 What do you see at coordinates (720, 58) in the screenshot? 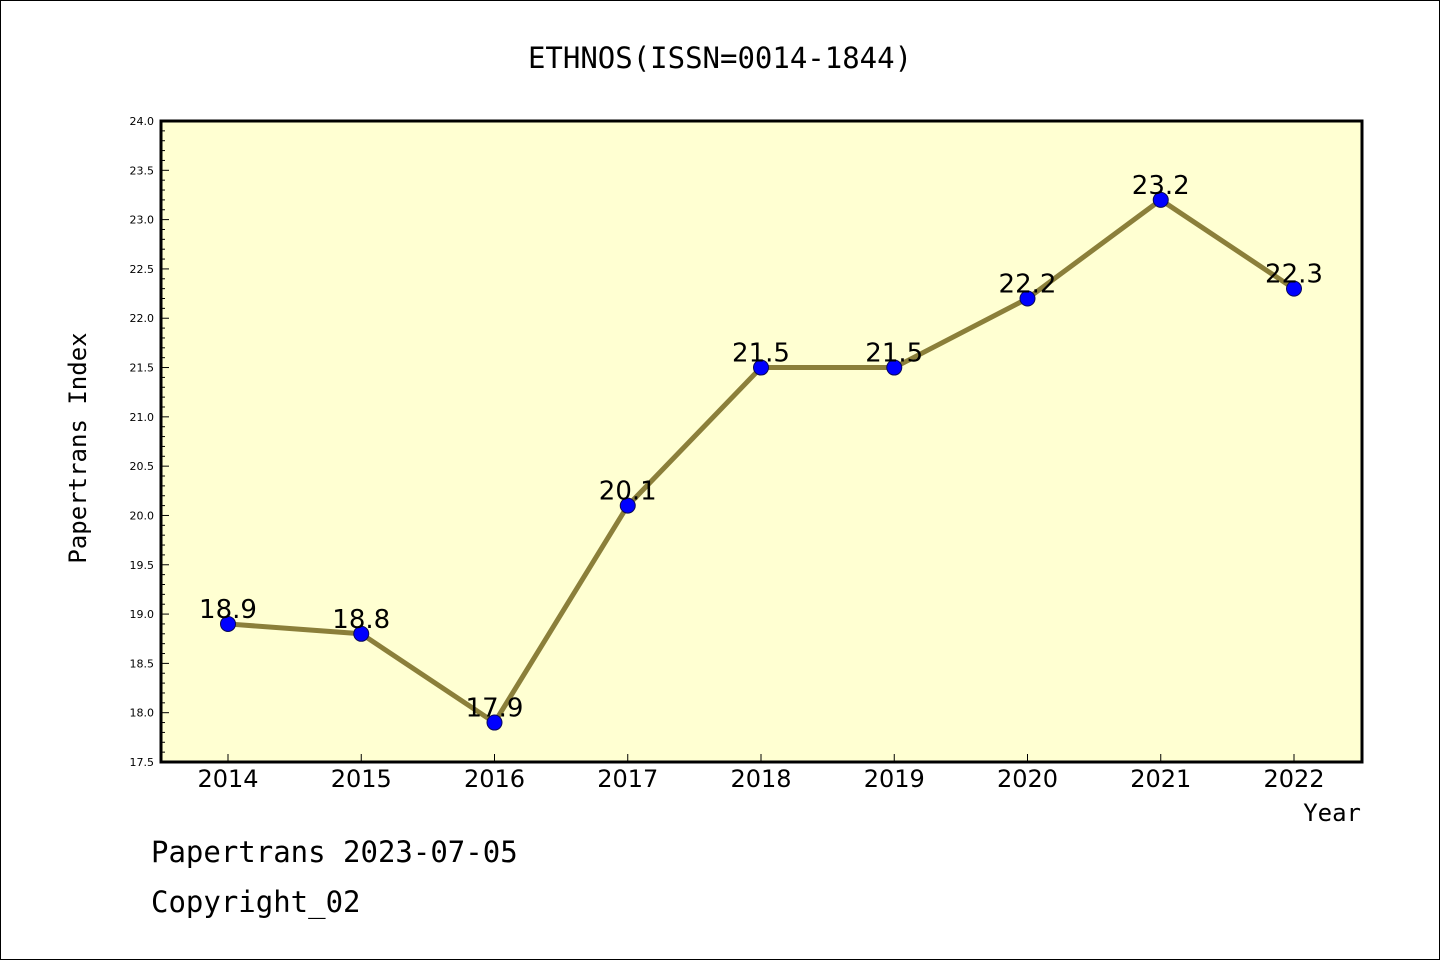
I see `chart-title: ETHNOS(ISSN=0014-1844)` at bounding box center [720, 58].